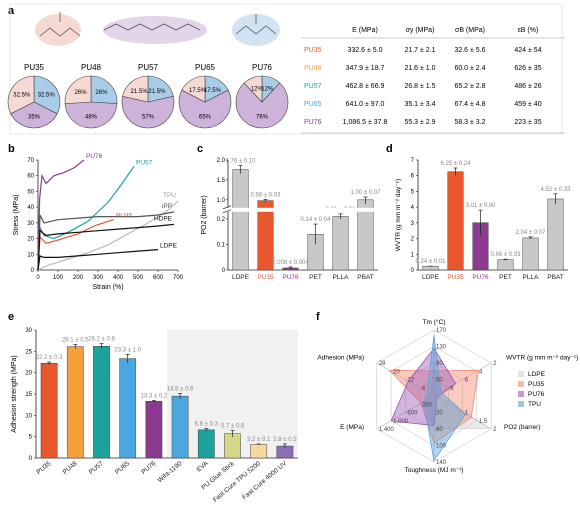 Image resolution: width=580 pixels, height=516 pixels. I want to click on radar-tick-label: 6, so click(467, 381).